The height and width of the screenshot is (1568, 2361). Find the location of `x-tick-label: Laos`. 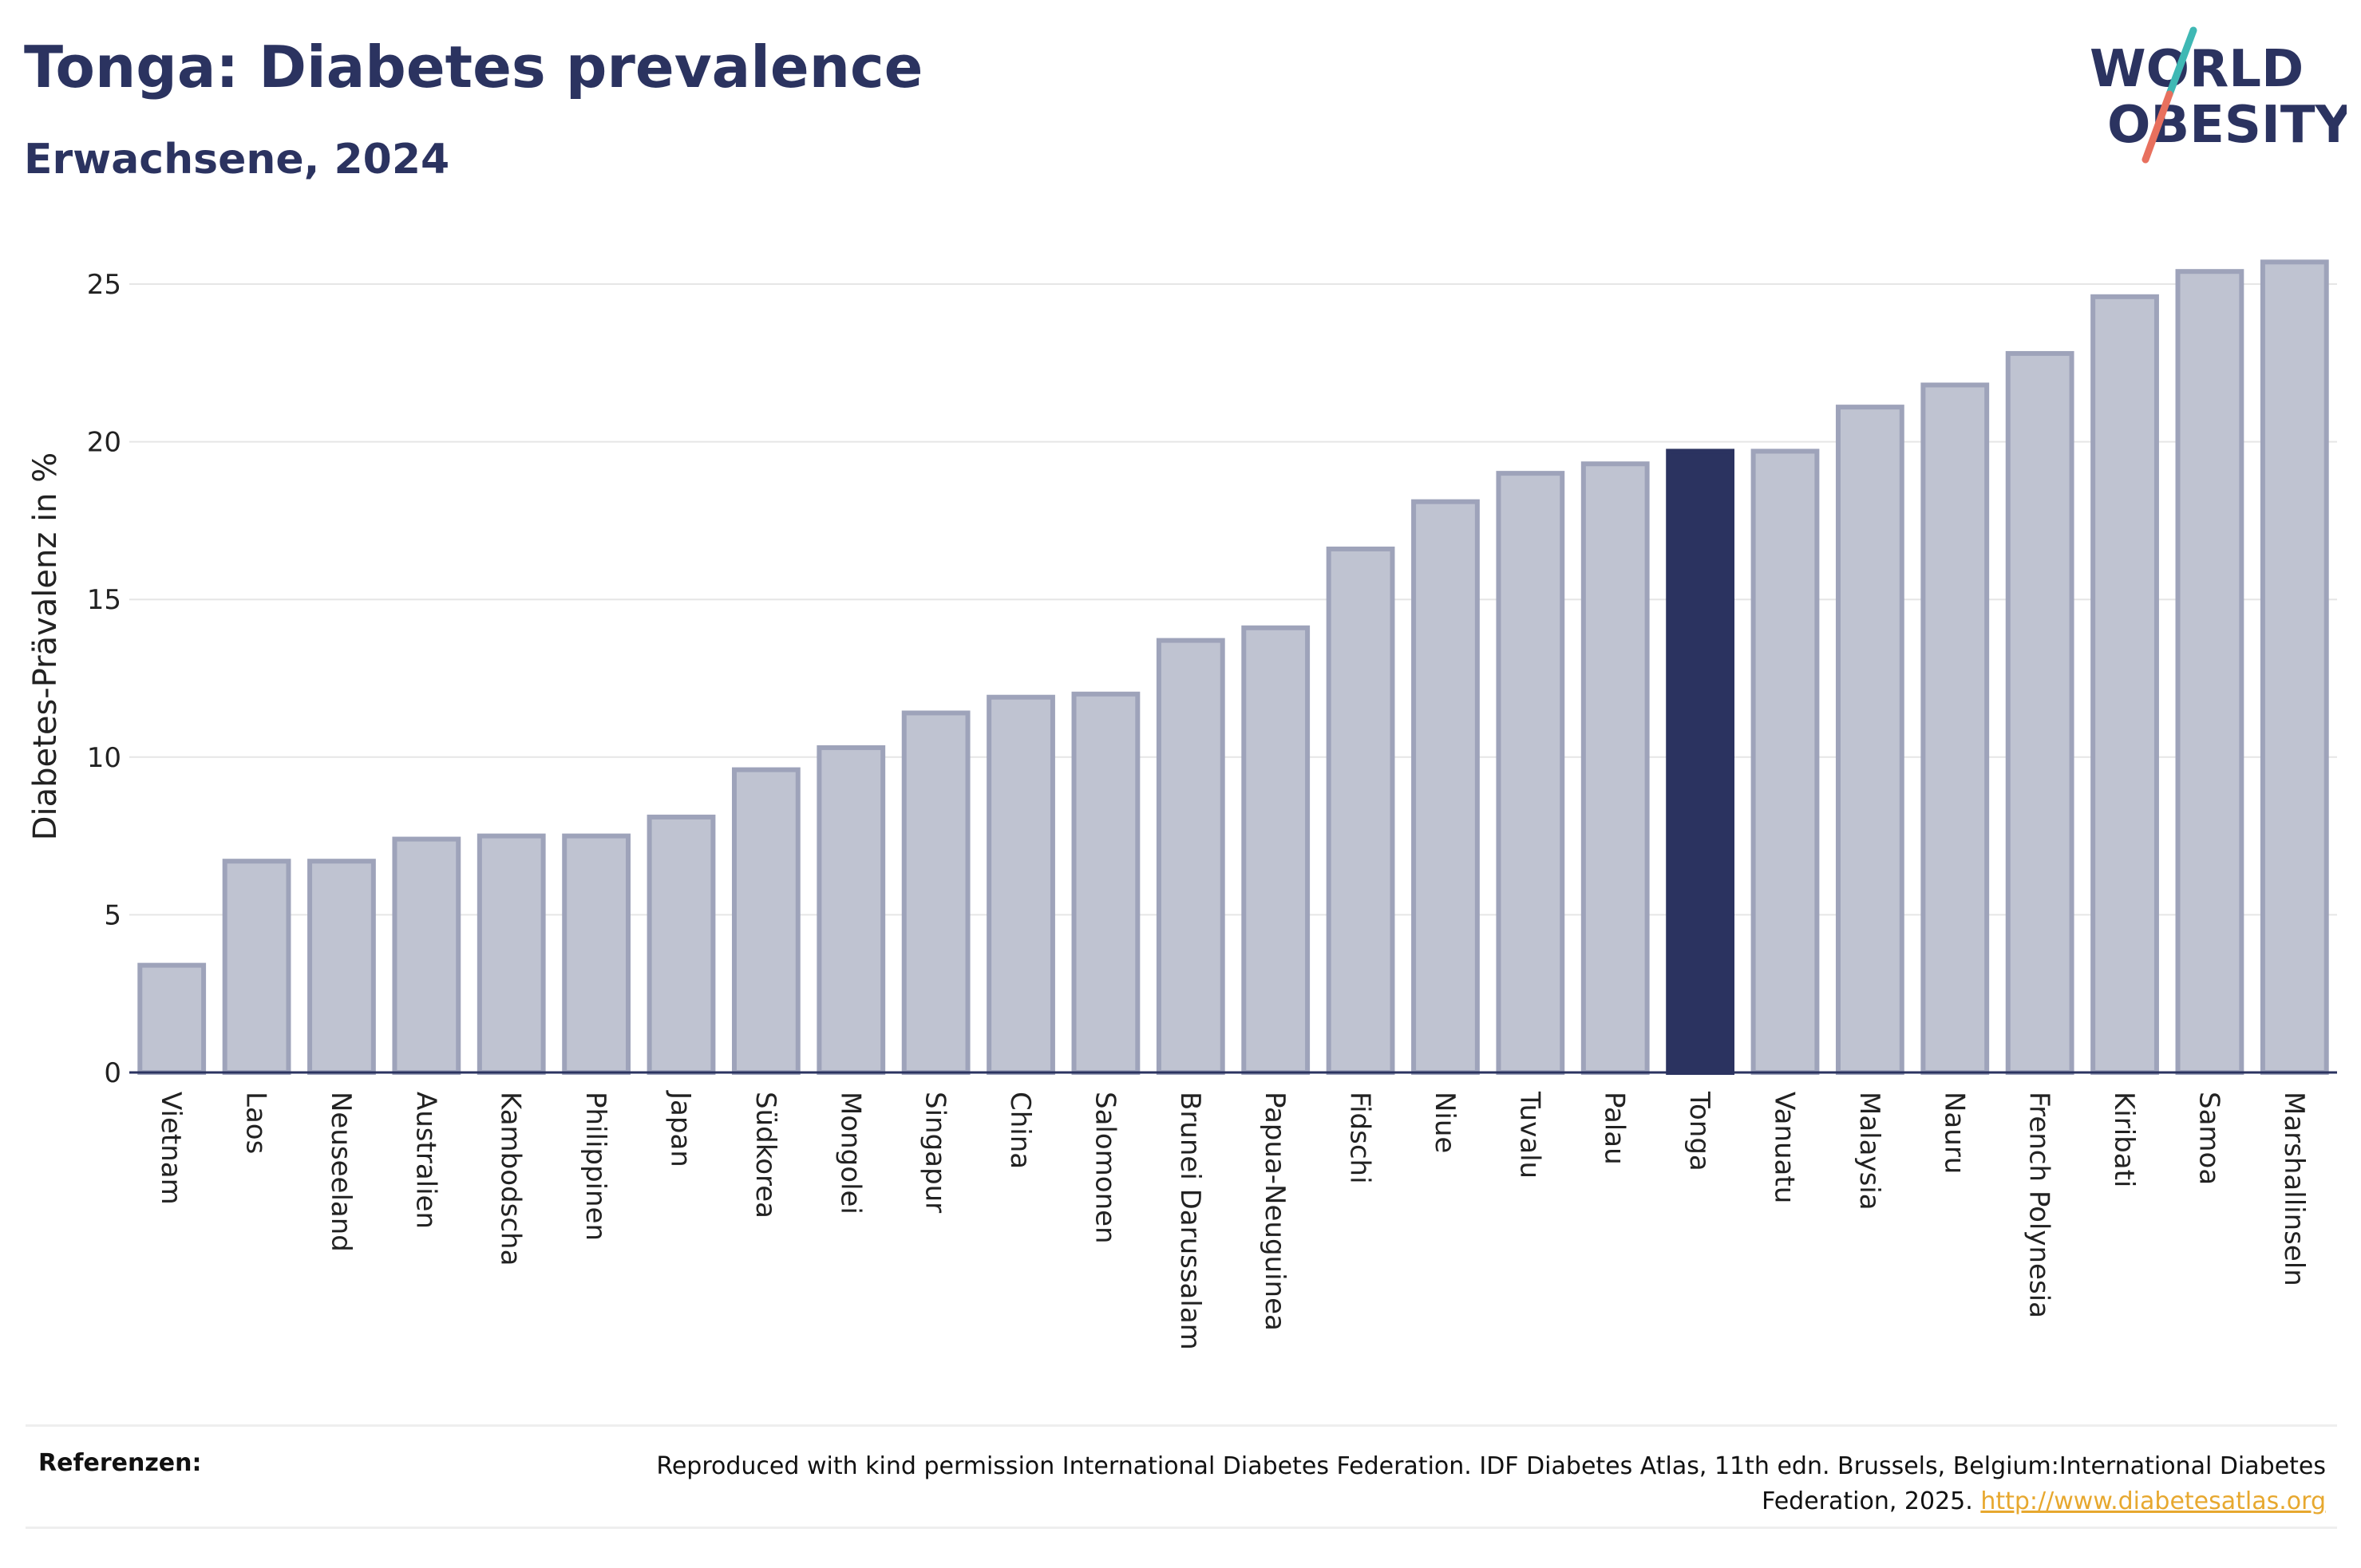

x-tick-label: Laos is located at coordinates (256, 1123).